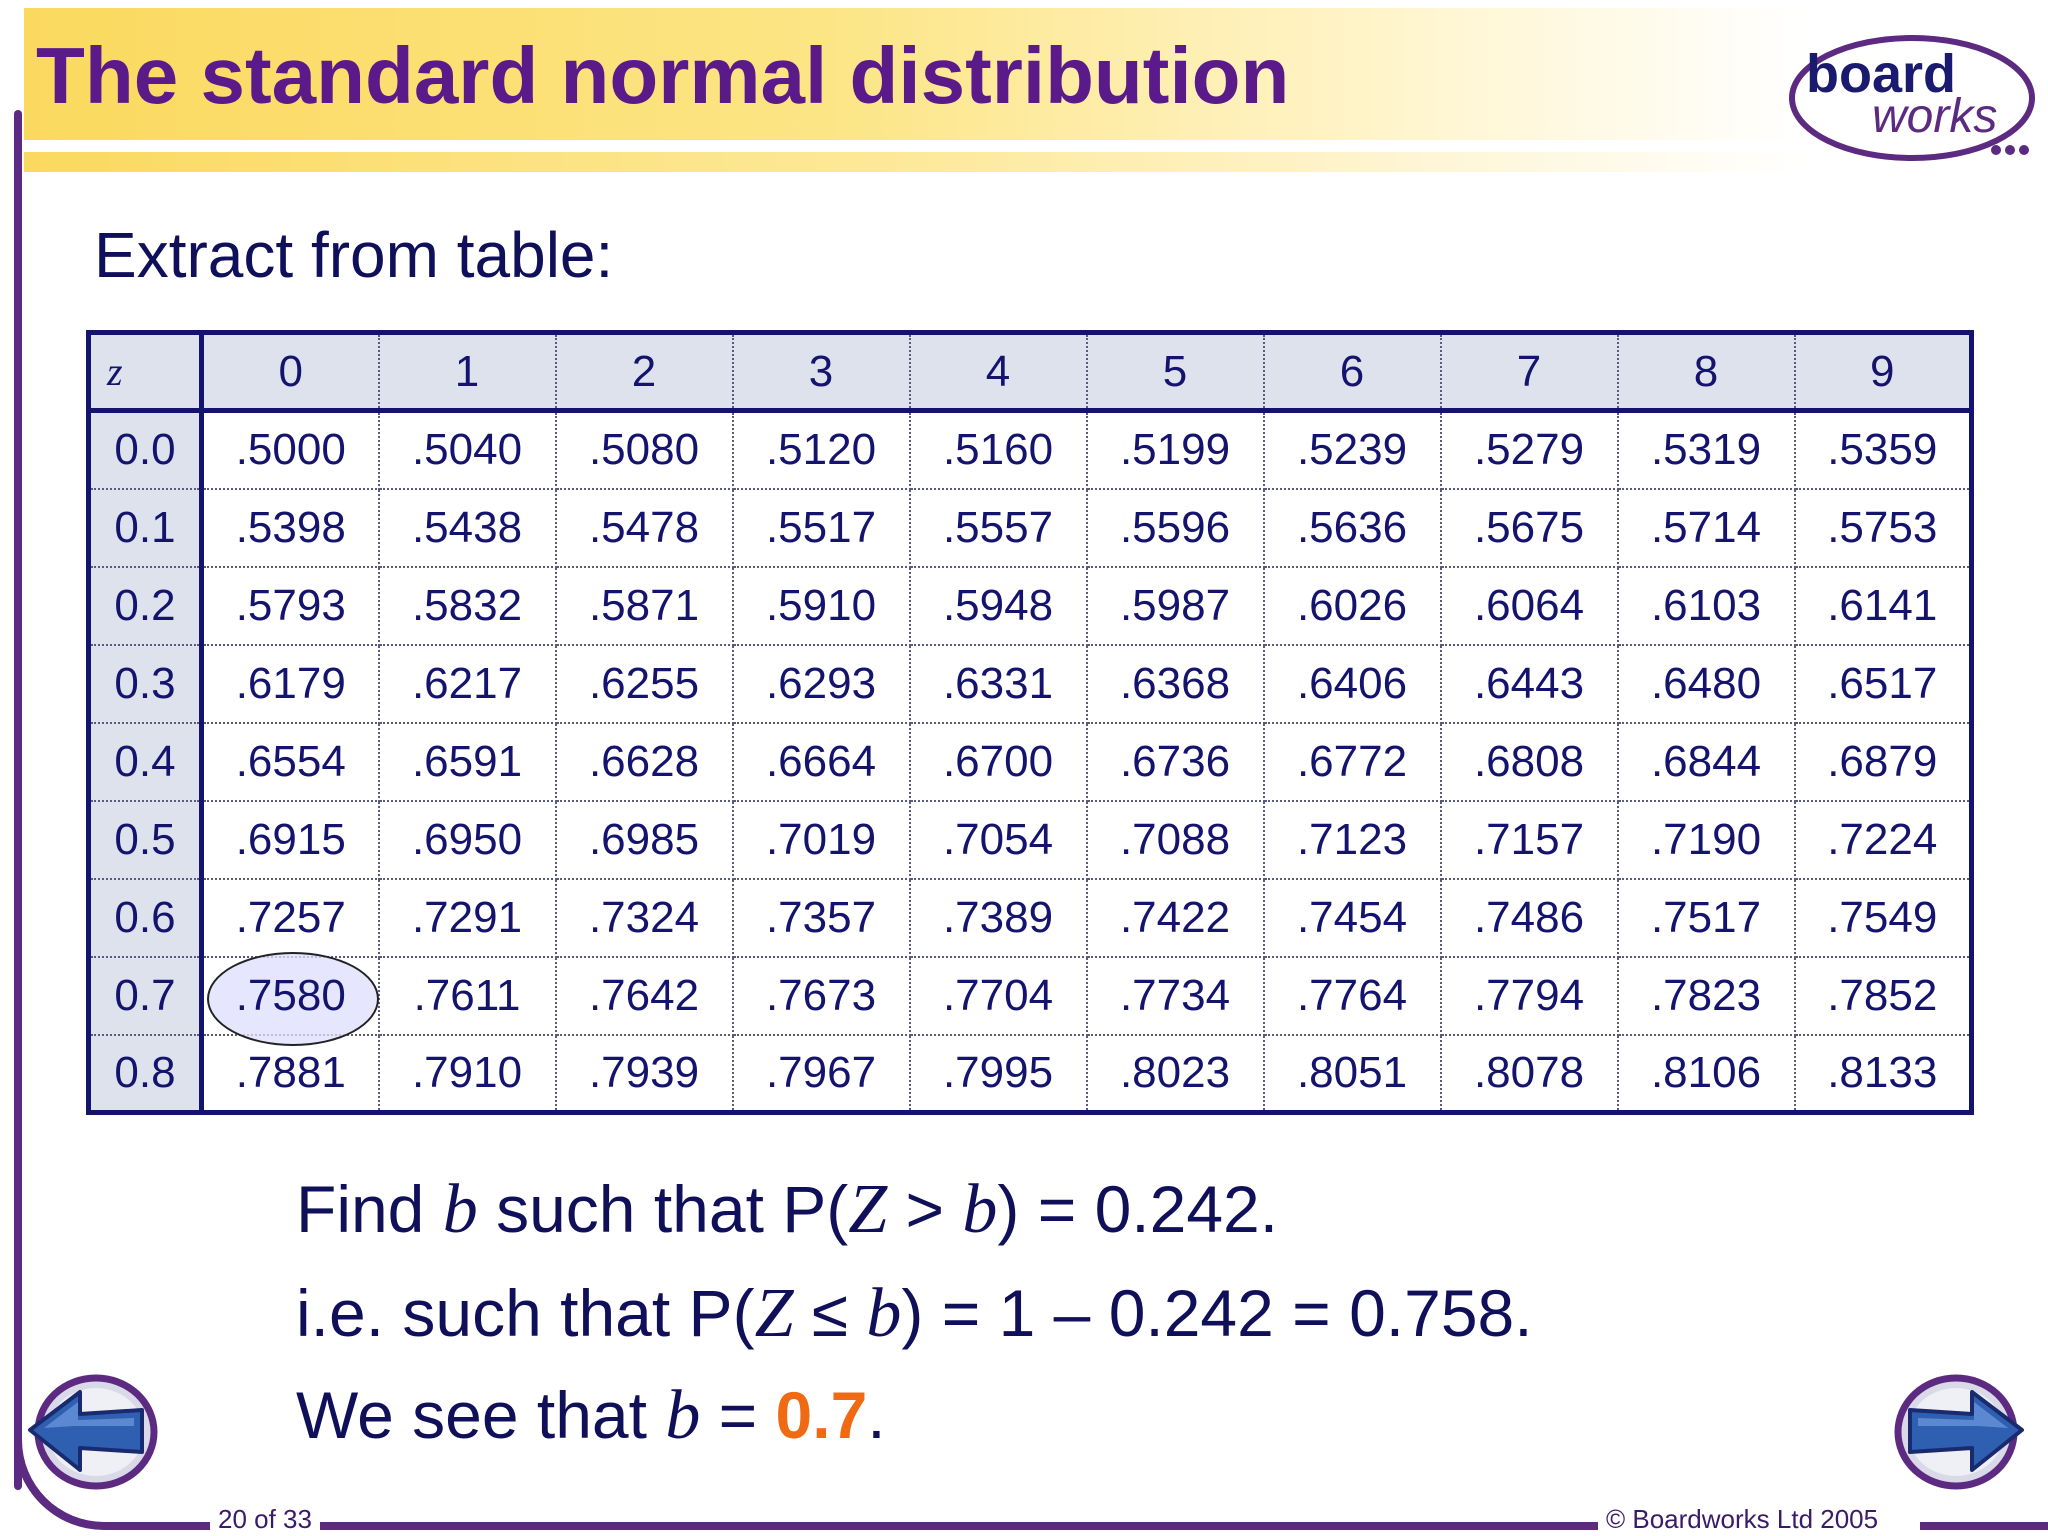  I want to click on table-cell: .5517, so click(821, 527).